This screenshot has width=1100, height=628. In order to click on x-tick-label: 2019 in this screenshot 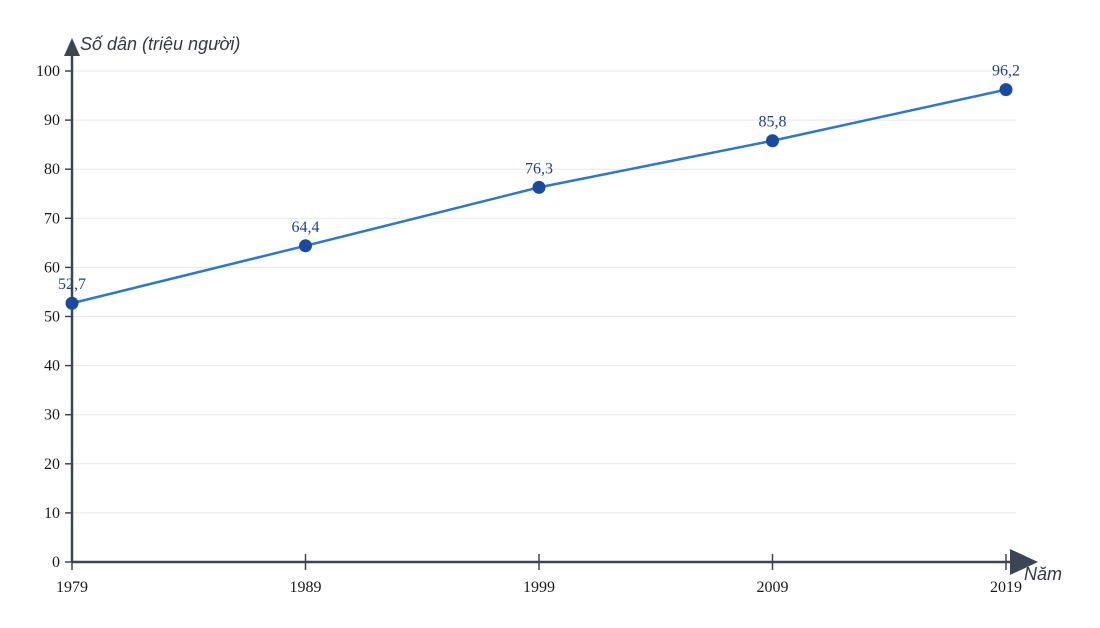, I will do `click(1006, 587)`.